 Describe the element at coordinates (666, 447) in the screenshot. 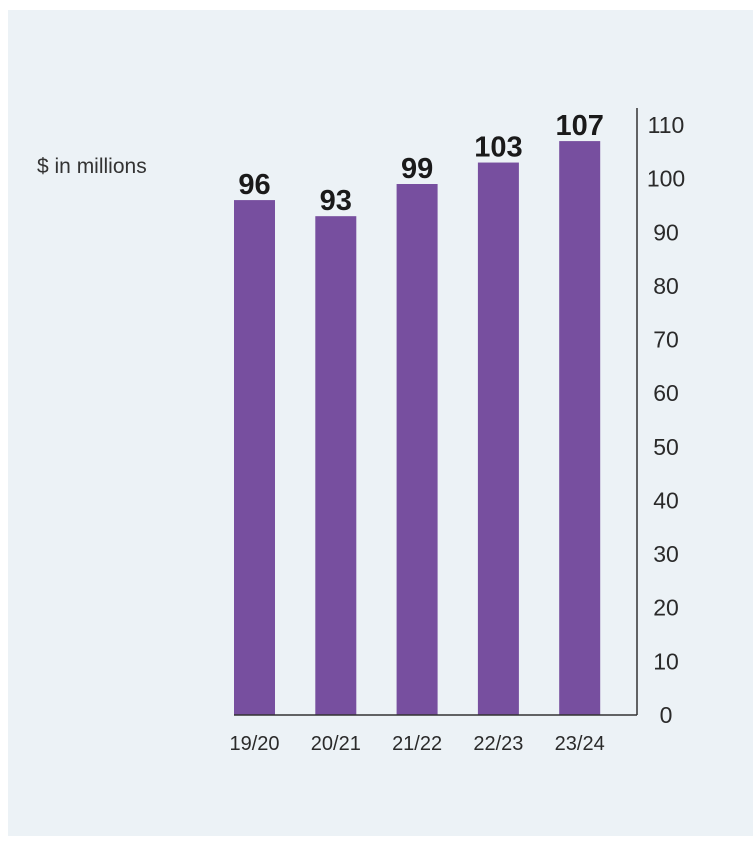

I see `y-tick-label: 50` at that location.